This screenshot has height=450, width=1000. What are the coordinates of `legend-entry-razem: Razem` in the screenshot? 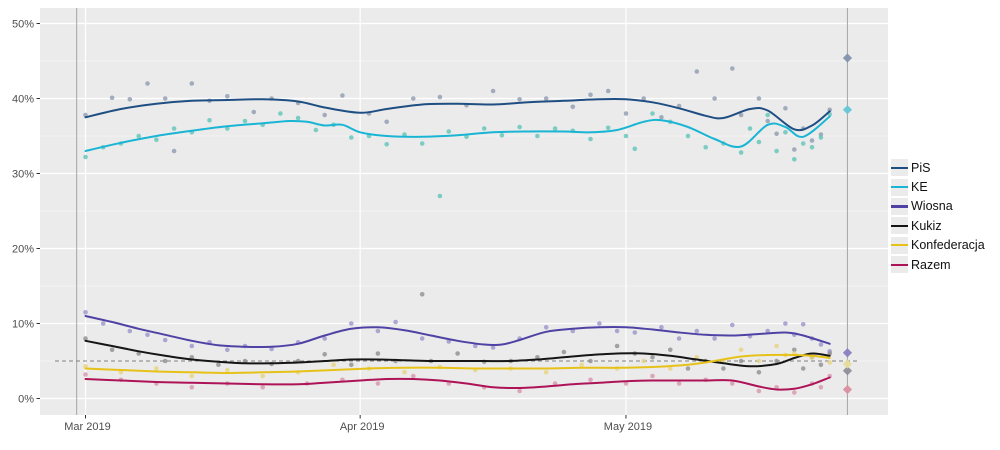 It's located at (938, 264).